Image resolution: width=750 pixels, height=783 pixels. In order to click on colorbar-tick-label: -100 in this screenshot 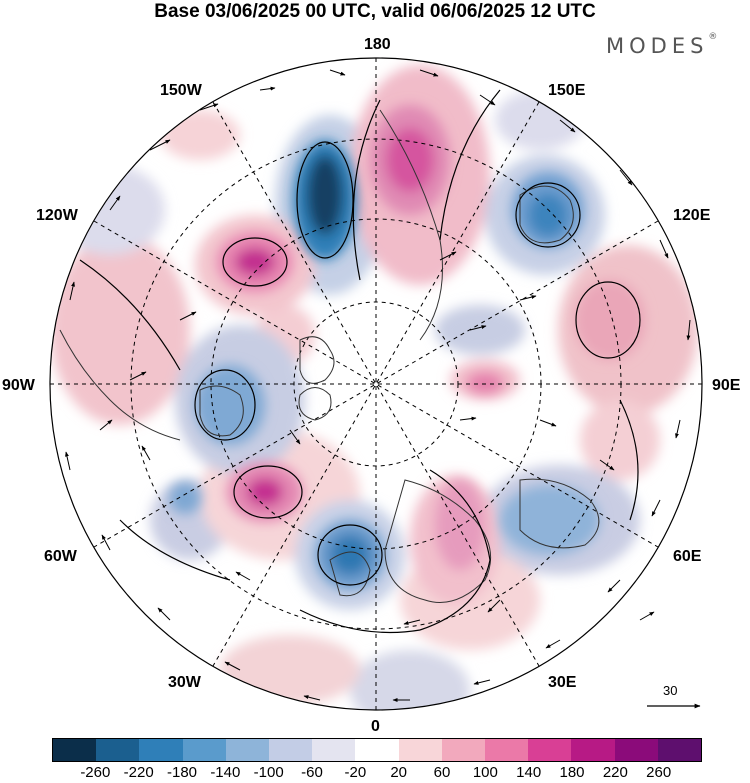, I will do `click(268, 772)`.